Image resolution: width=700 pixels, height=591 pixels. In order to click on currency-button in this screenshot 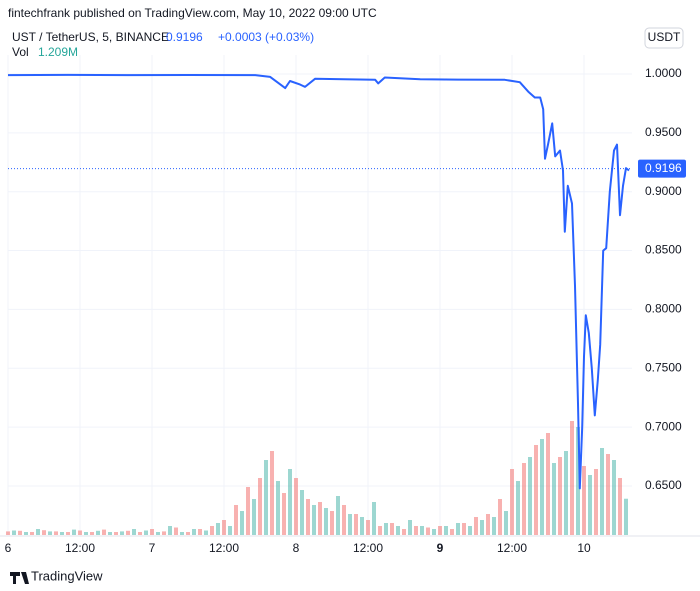, I will do `click(664, 38)`.